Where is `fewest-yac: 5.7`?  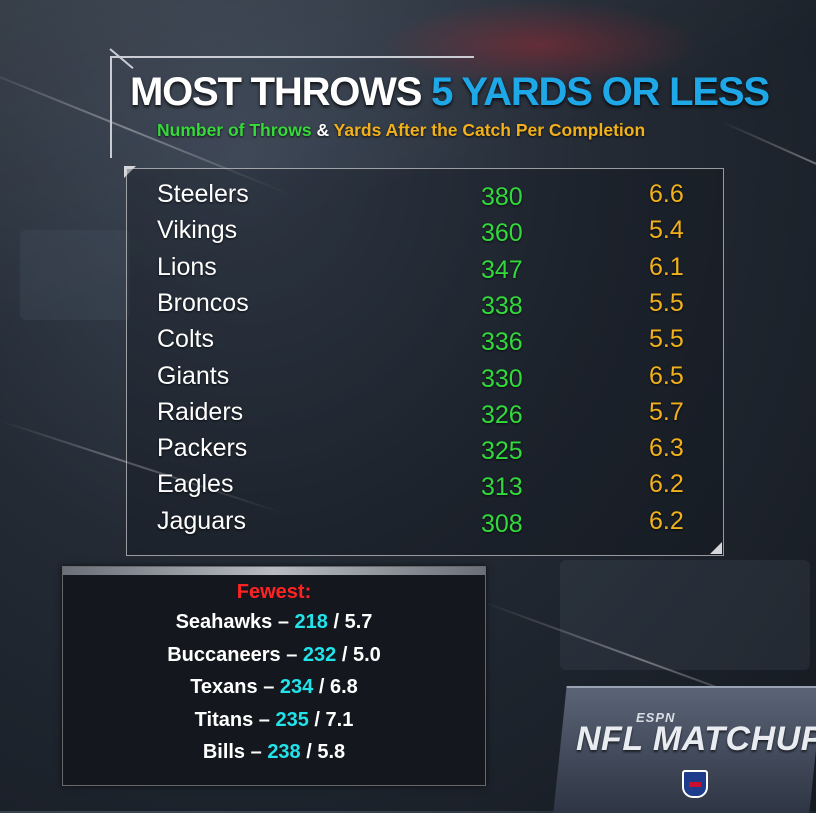 fewest-yac: 5.7 is located at coordinates (358, 622).